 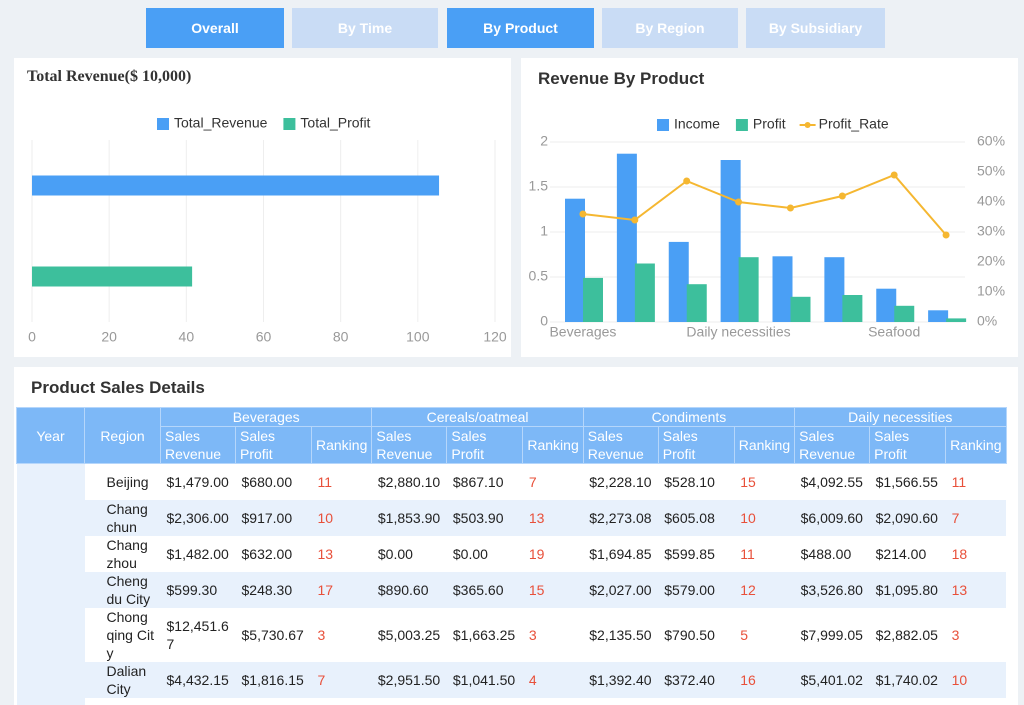 I want to click on y-tick-label: 2, so click(x=544, y=141).